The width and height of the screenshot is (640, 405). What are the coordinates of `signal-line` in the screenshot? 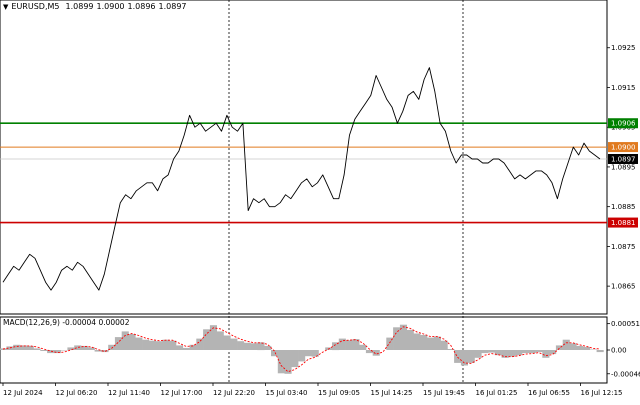 It's located at (301, 349).